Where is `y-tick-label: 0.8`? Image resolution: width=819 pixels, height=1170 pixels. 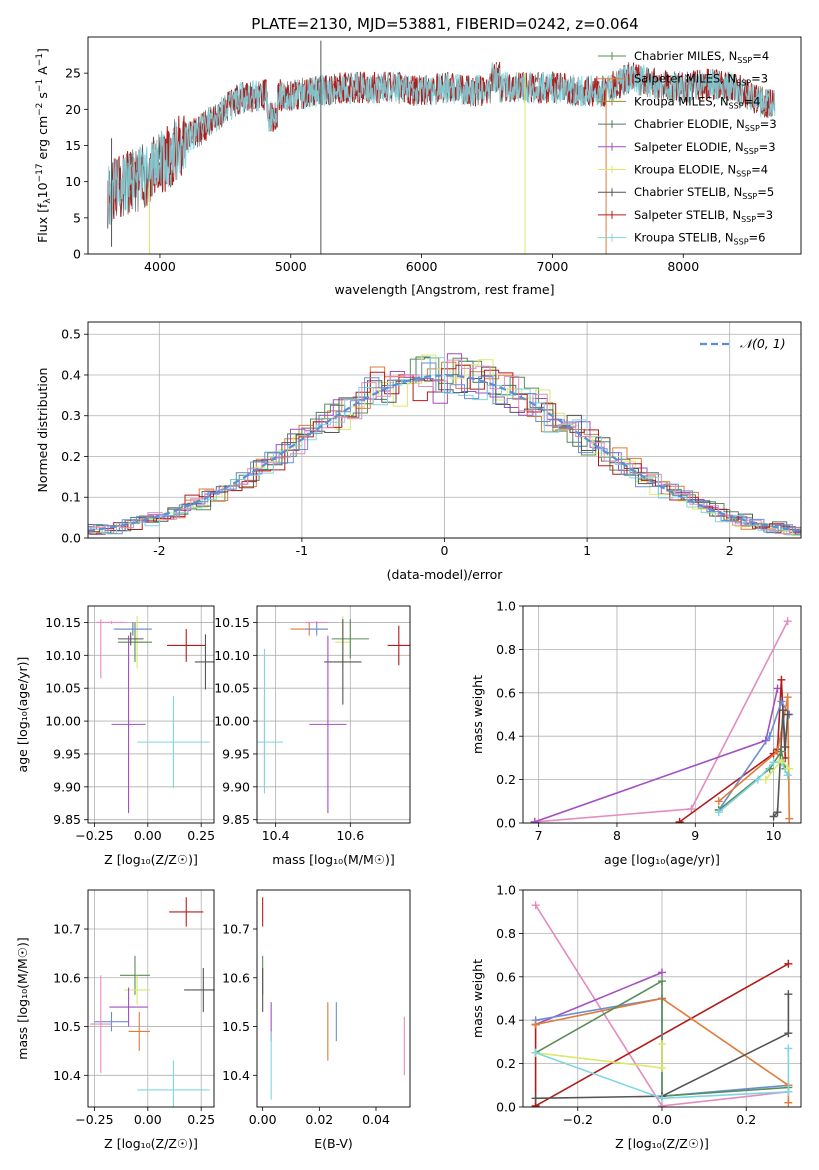
y-tick-label: 0.8 is located at coordinates (506, 649).